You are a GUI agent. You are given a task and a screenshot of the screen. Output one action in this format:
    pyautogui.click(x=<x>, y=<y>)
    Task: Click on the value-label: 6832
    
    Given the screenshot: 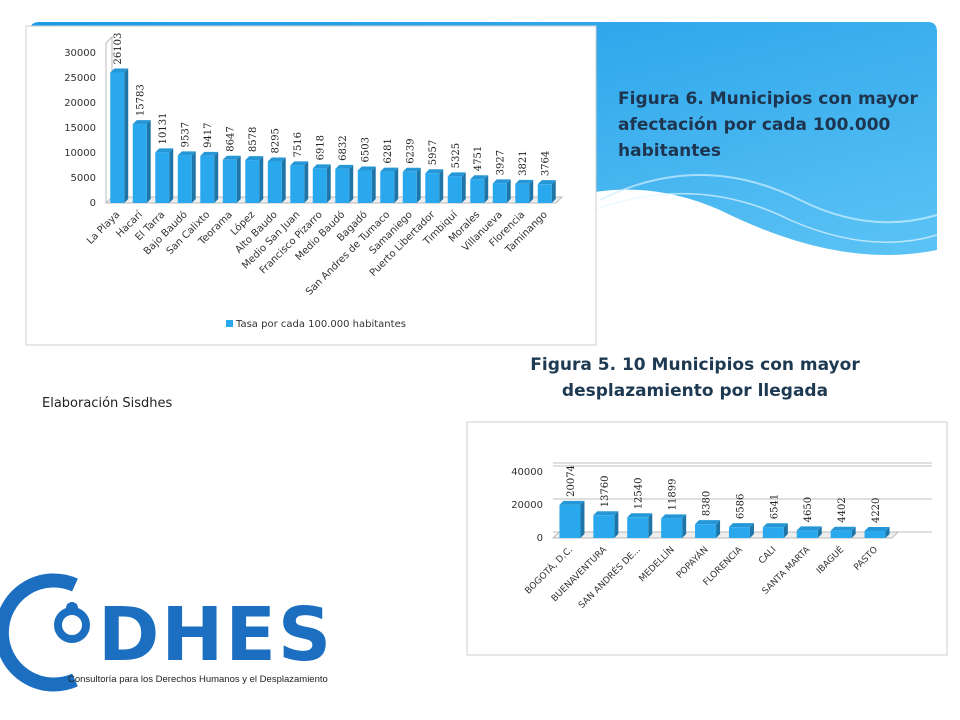 What is the action you would take?
    pyautogui.click(x=343, y=147)
    